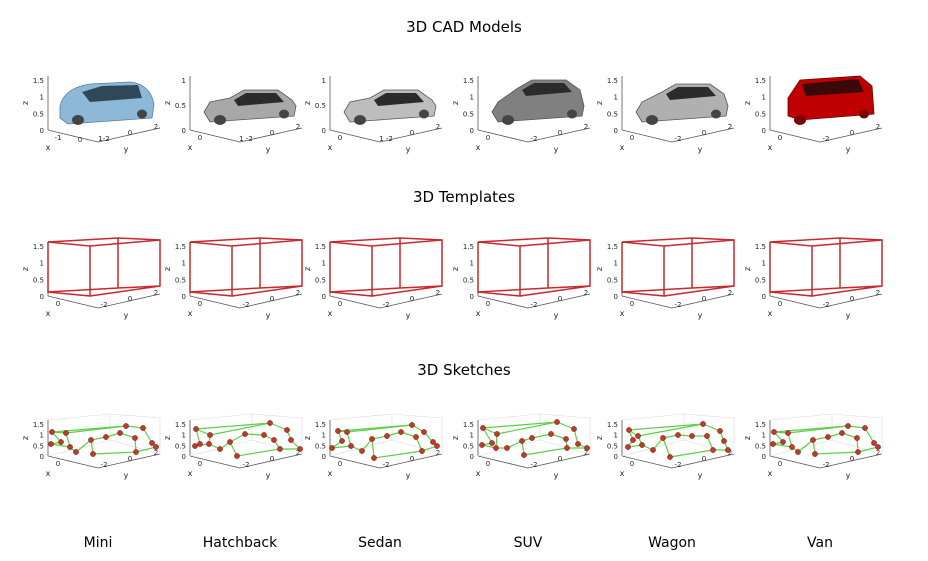 This screenshot has height=561, width=928. Describe the element at coordinates (464, 197) in the screenshot. I see `templates-row-title: 3D Templates` at that location.